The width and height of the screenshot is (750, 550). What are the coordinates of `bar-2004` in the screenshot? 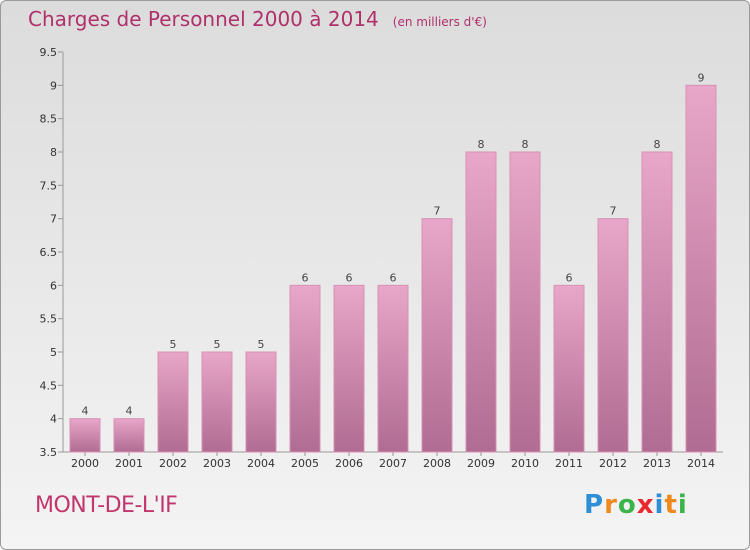 It's located at (261, 402).